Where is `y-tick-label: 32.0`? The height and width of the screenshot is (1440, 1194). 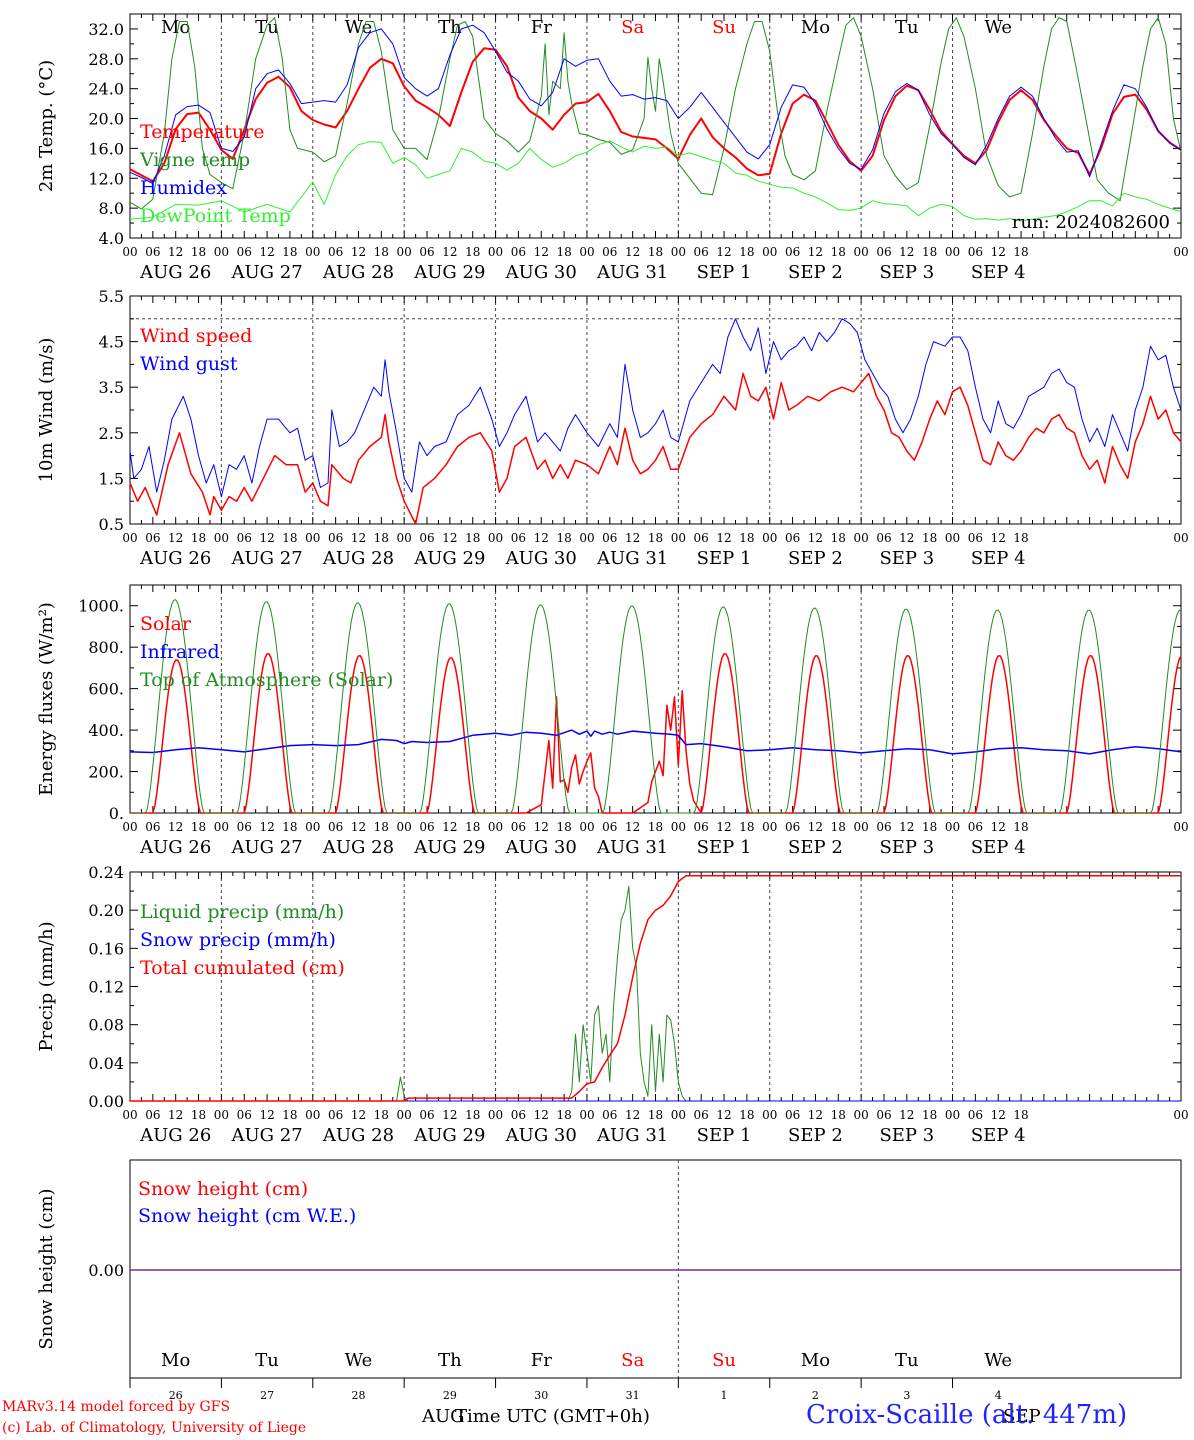
y-tick-label: 32.0 is located at coordinates (106, 29).